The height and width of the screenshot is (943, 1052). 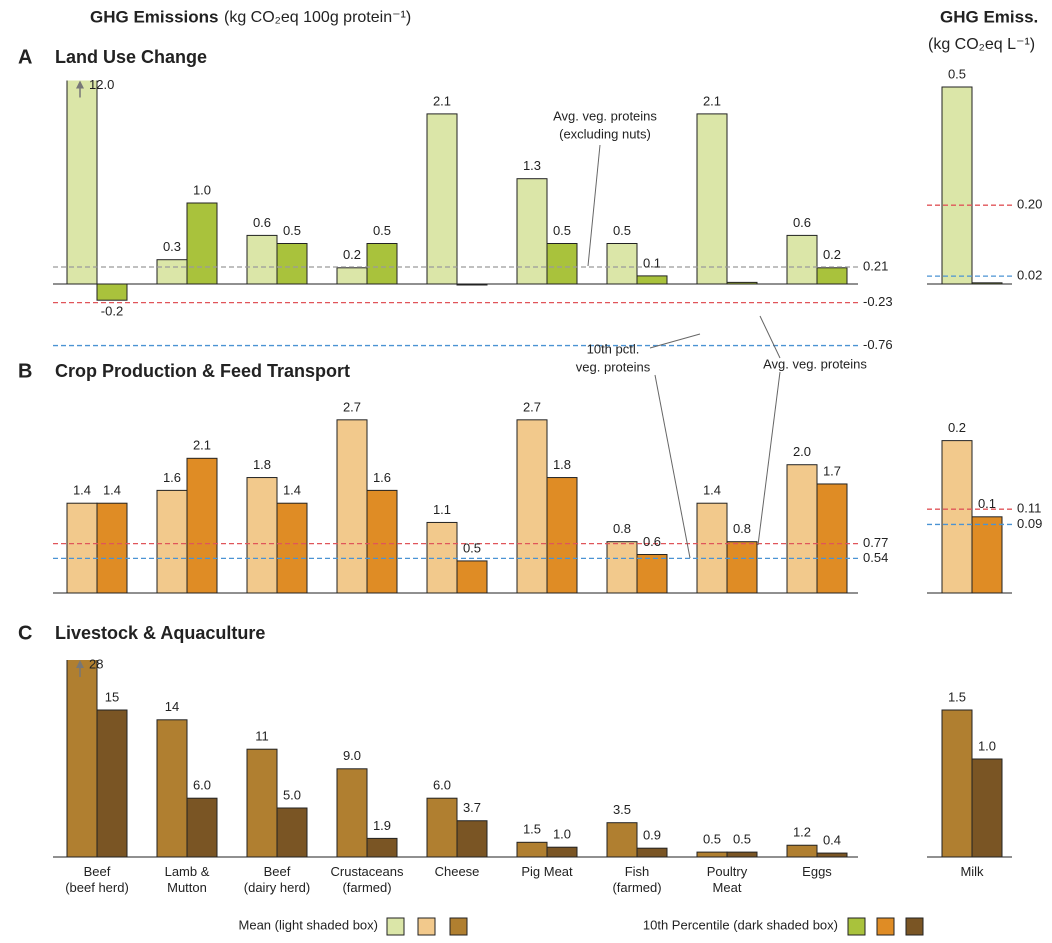 I want to click on x-tick-label: Lamb & Mutton, so click(x=187, y=879).